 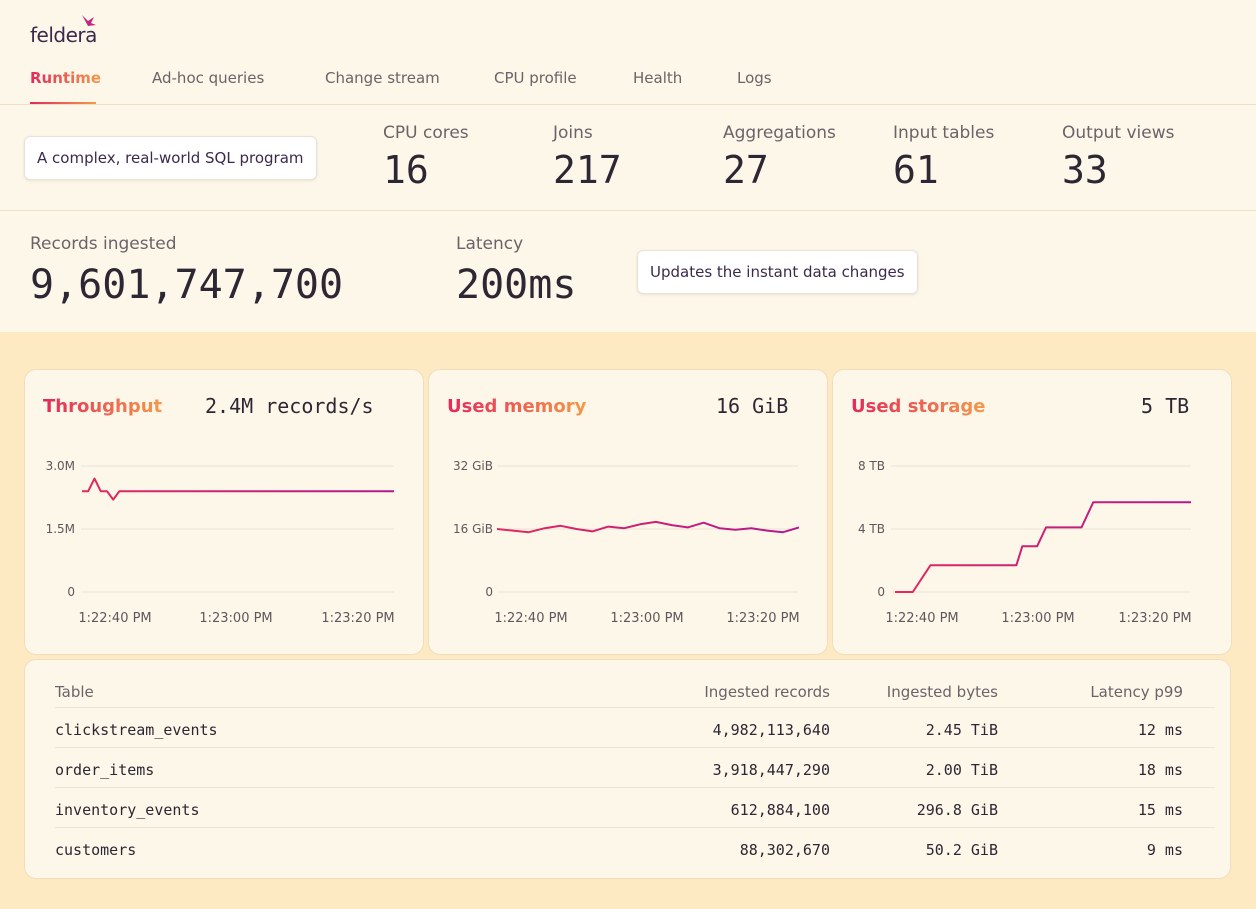 What do you see at coordinates (779, 133) in the screenshot?
I see `stat-aggregations-label: Aggregations` at bounding box center [779, 133].